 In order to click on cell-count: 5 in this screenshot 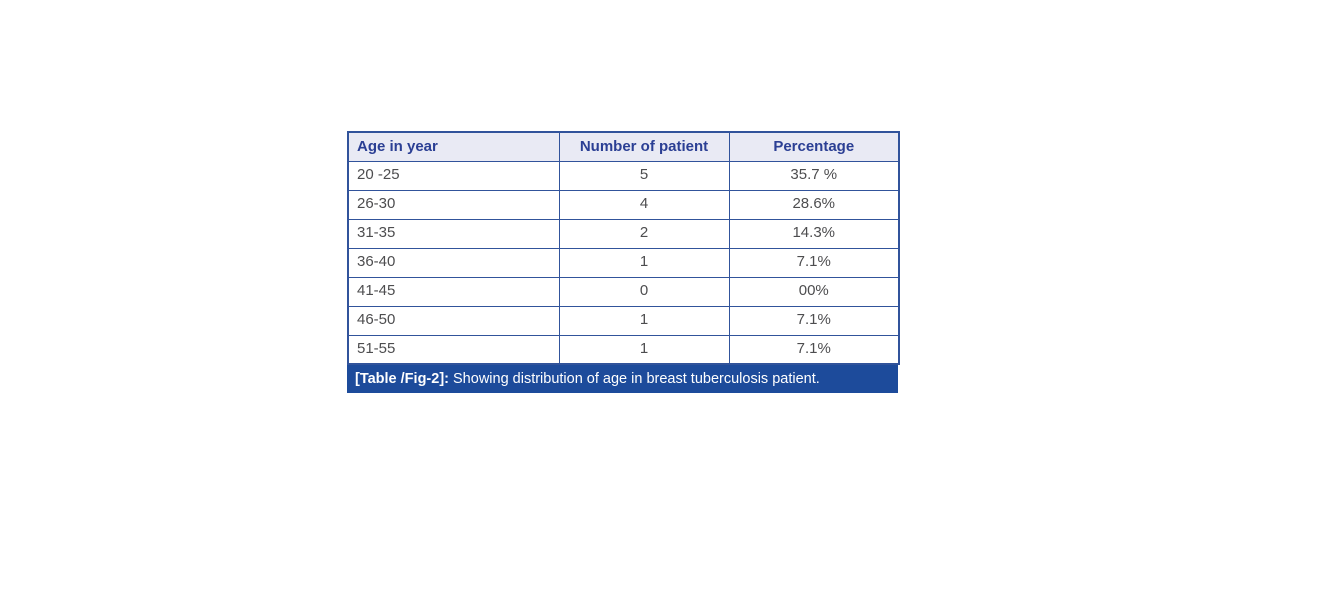, I will do `click(644, 175)`.